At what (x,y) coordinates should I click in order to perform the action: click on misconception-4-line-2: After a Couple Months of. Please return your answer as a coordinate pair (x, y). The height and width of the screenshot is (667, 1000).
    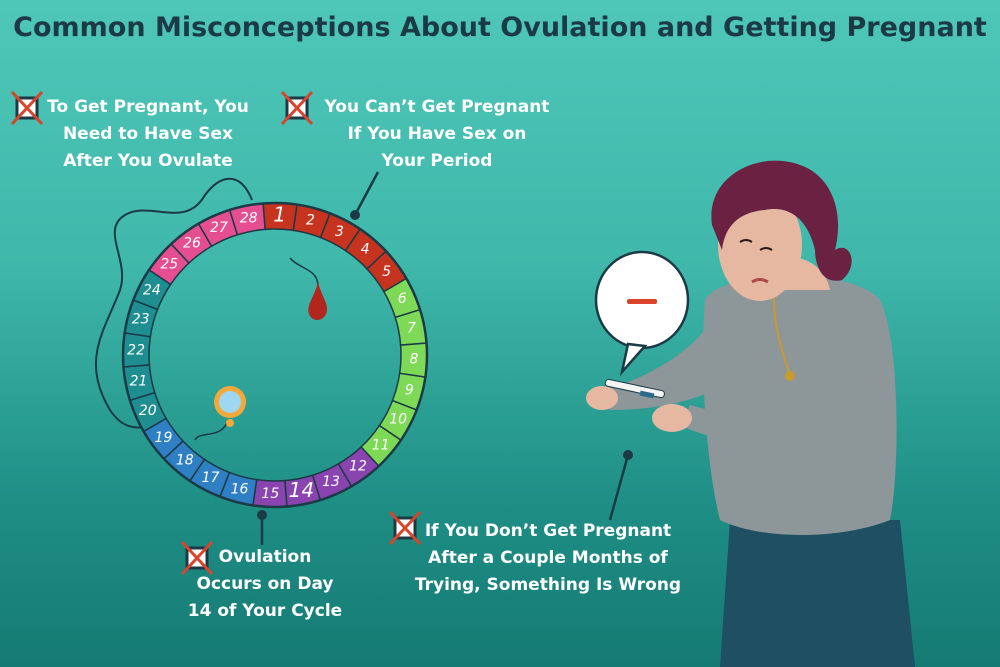
    Looking at the image, I should click on (548, 558).